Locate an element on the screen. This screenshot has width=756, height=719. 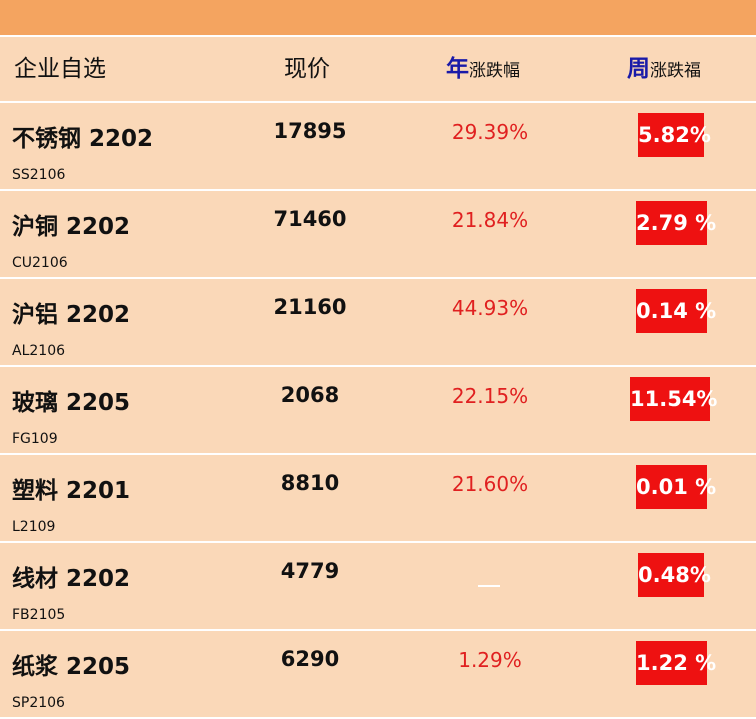
week-change-badge: 5.82% is located at coordinates (674, 135).